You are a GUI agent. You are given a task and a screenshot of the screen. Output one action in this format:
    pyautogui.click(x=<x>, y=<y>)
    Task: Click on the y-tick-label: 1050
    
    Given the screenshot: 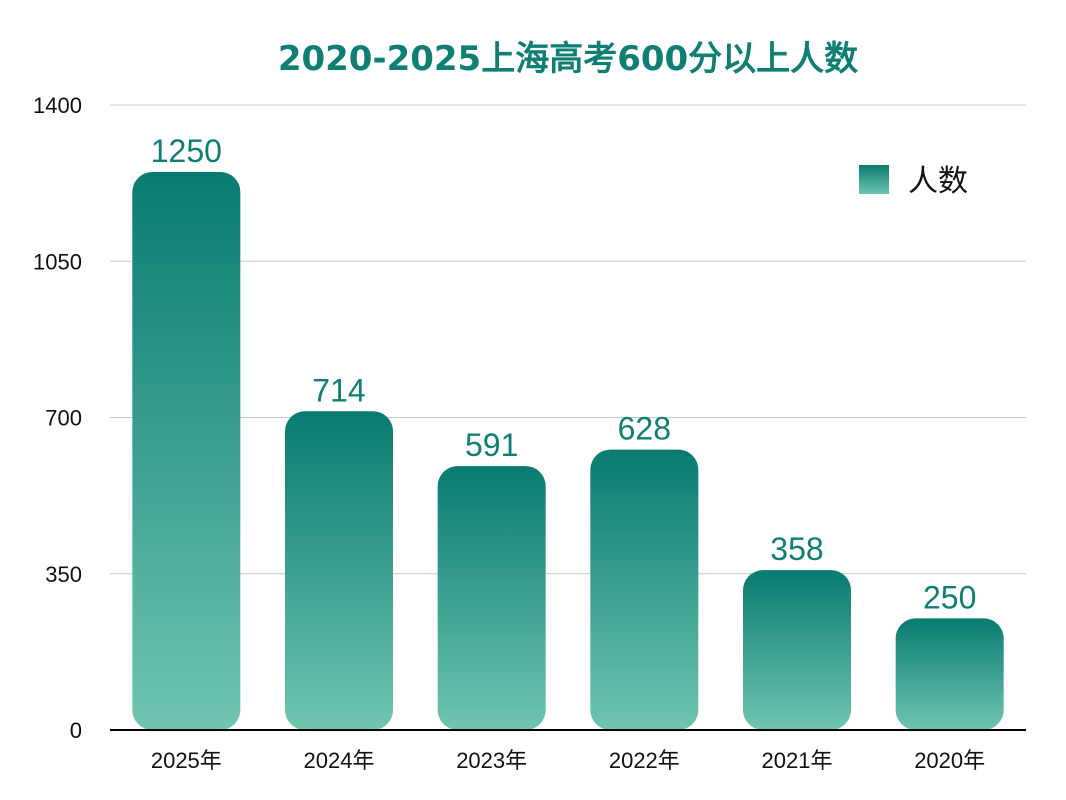 What is the action you would take?
    pyautogui.click(x=57, y=261)
    